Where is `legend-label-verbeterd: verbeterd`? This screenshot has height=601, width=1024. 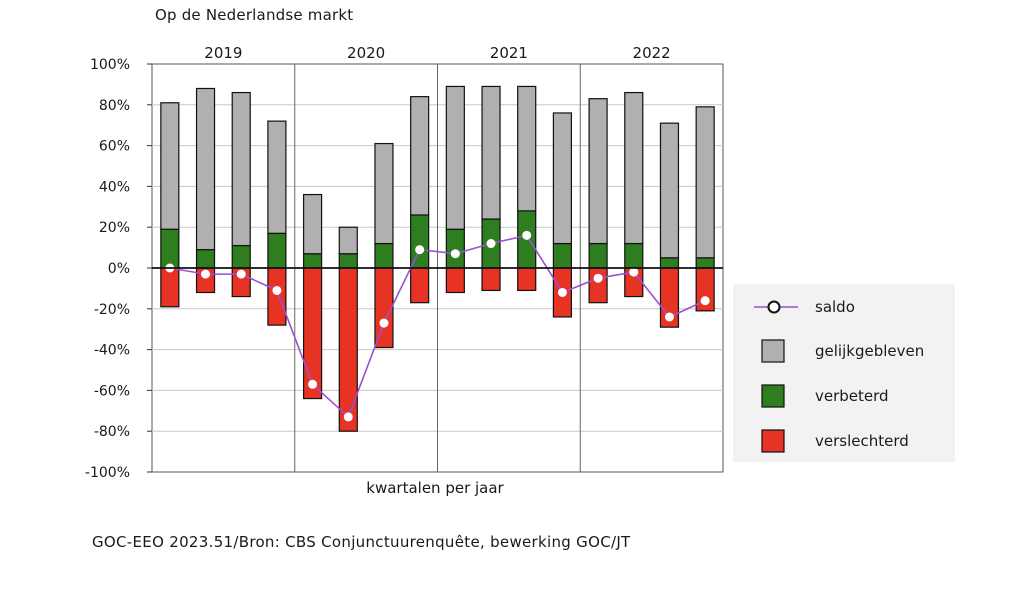
legend-label-verbeterd: verbeterd is located at coordinates (852, 396).